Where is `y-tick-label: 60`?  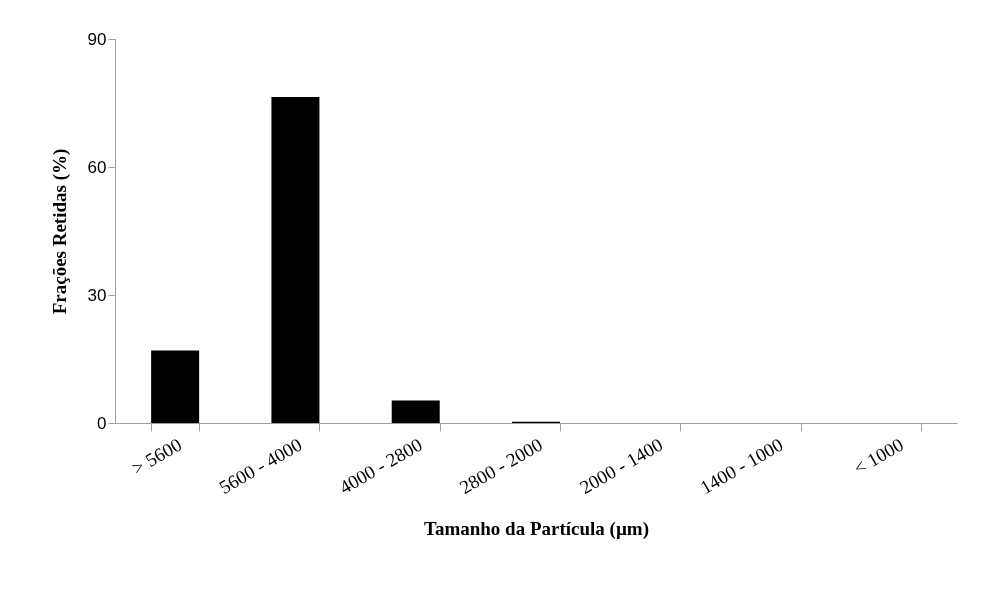
y-tick-label: 60 is located at coordinates (97, 167).